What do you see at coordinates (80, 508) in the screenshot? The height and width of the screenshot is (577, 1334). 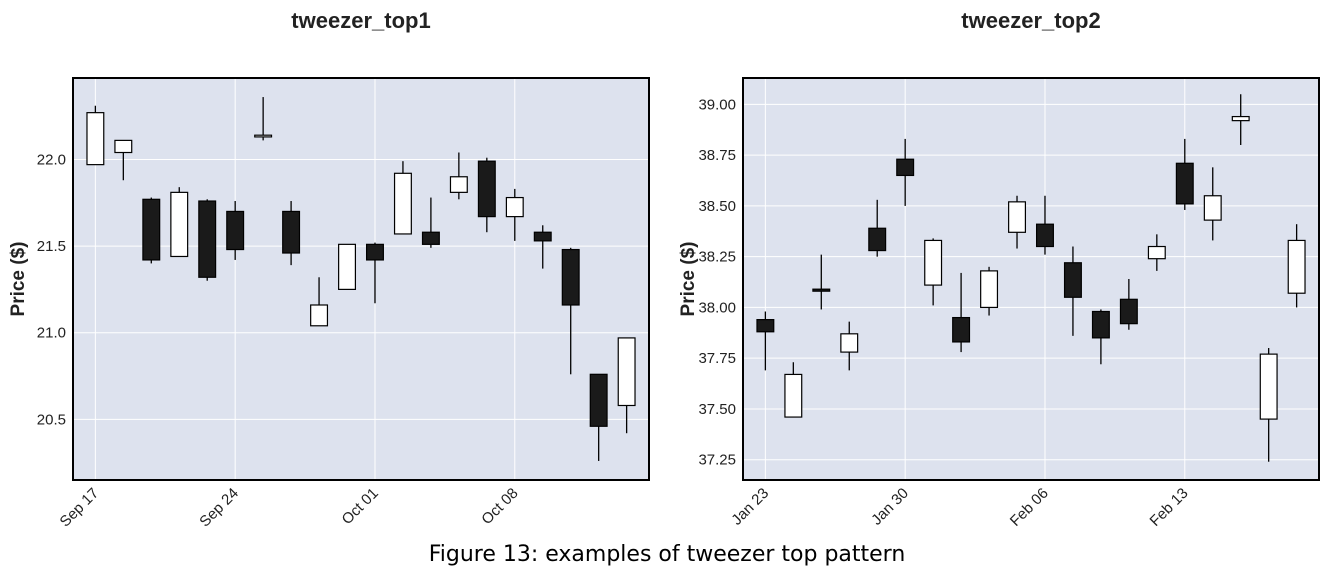 I see `x-tick-label: Sep 17` at bounding box center [80, 508].